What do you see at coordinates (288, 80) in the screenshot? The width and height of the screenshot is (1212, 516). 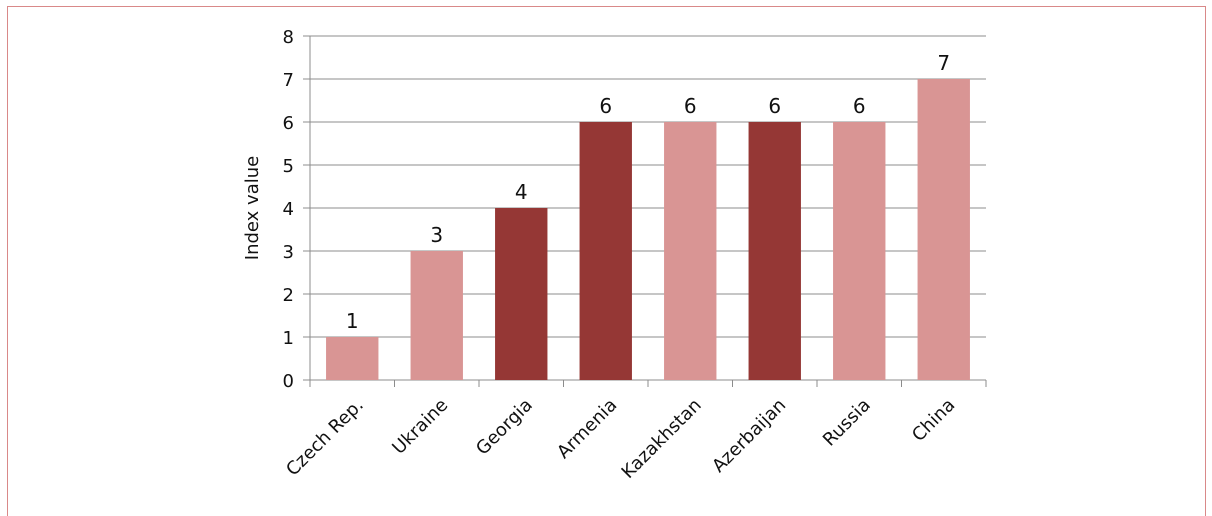 I see `y-tick-label: 7` at bounding box center [288, 80].